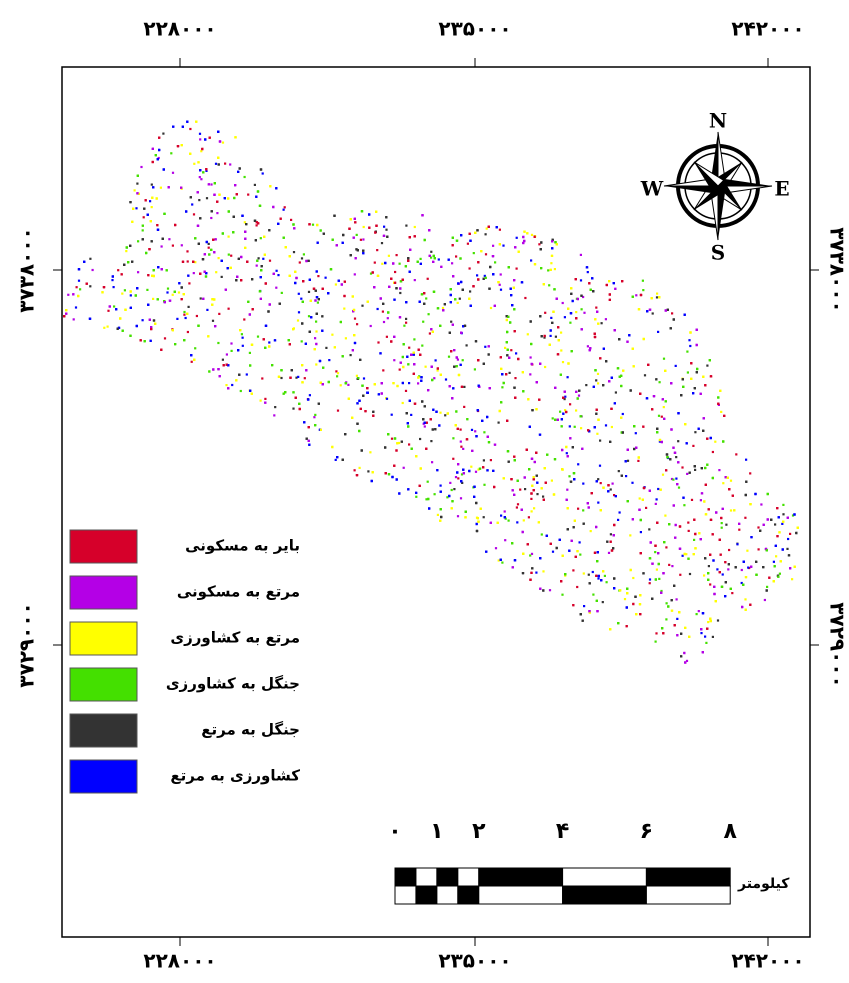  I want to click on scale-label: ۸, so click(730, 831).